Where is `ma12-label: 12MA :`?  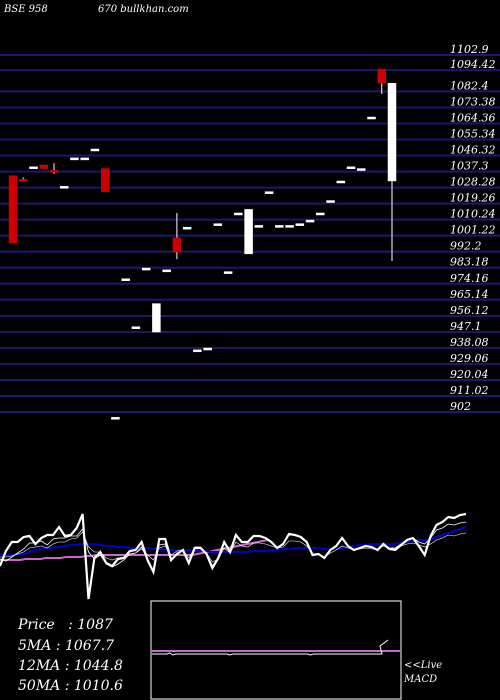
ma12-label: 12MA : is located at coordinates (44, 666).